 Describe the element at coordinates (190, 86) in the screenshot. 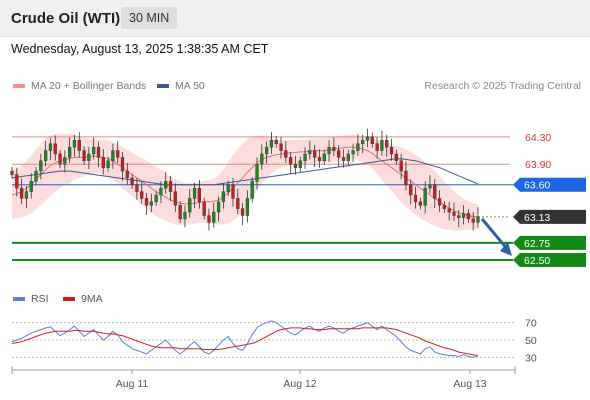

I see `ma50-label: MA 50` at that location.